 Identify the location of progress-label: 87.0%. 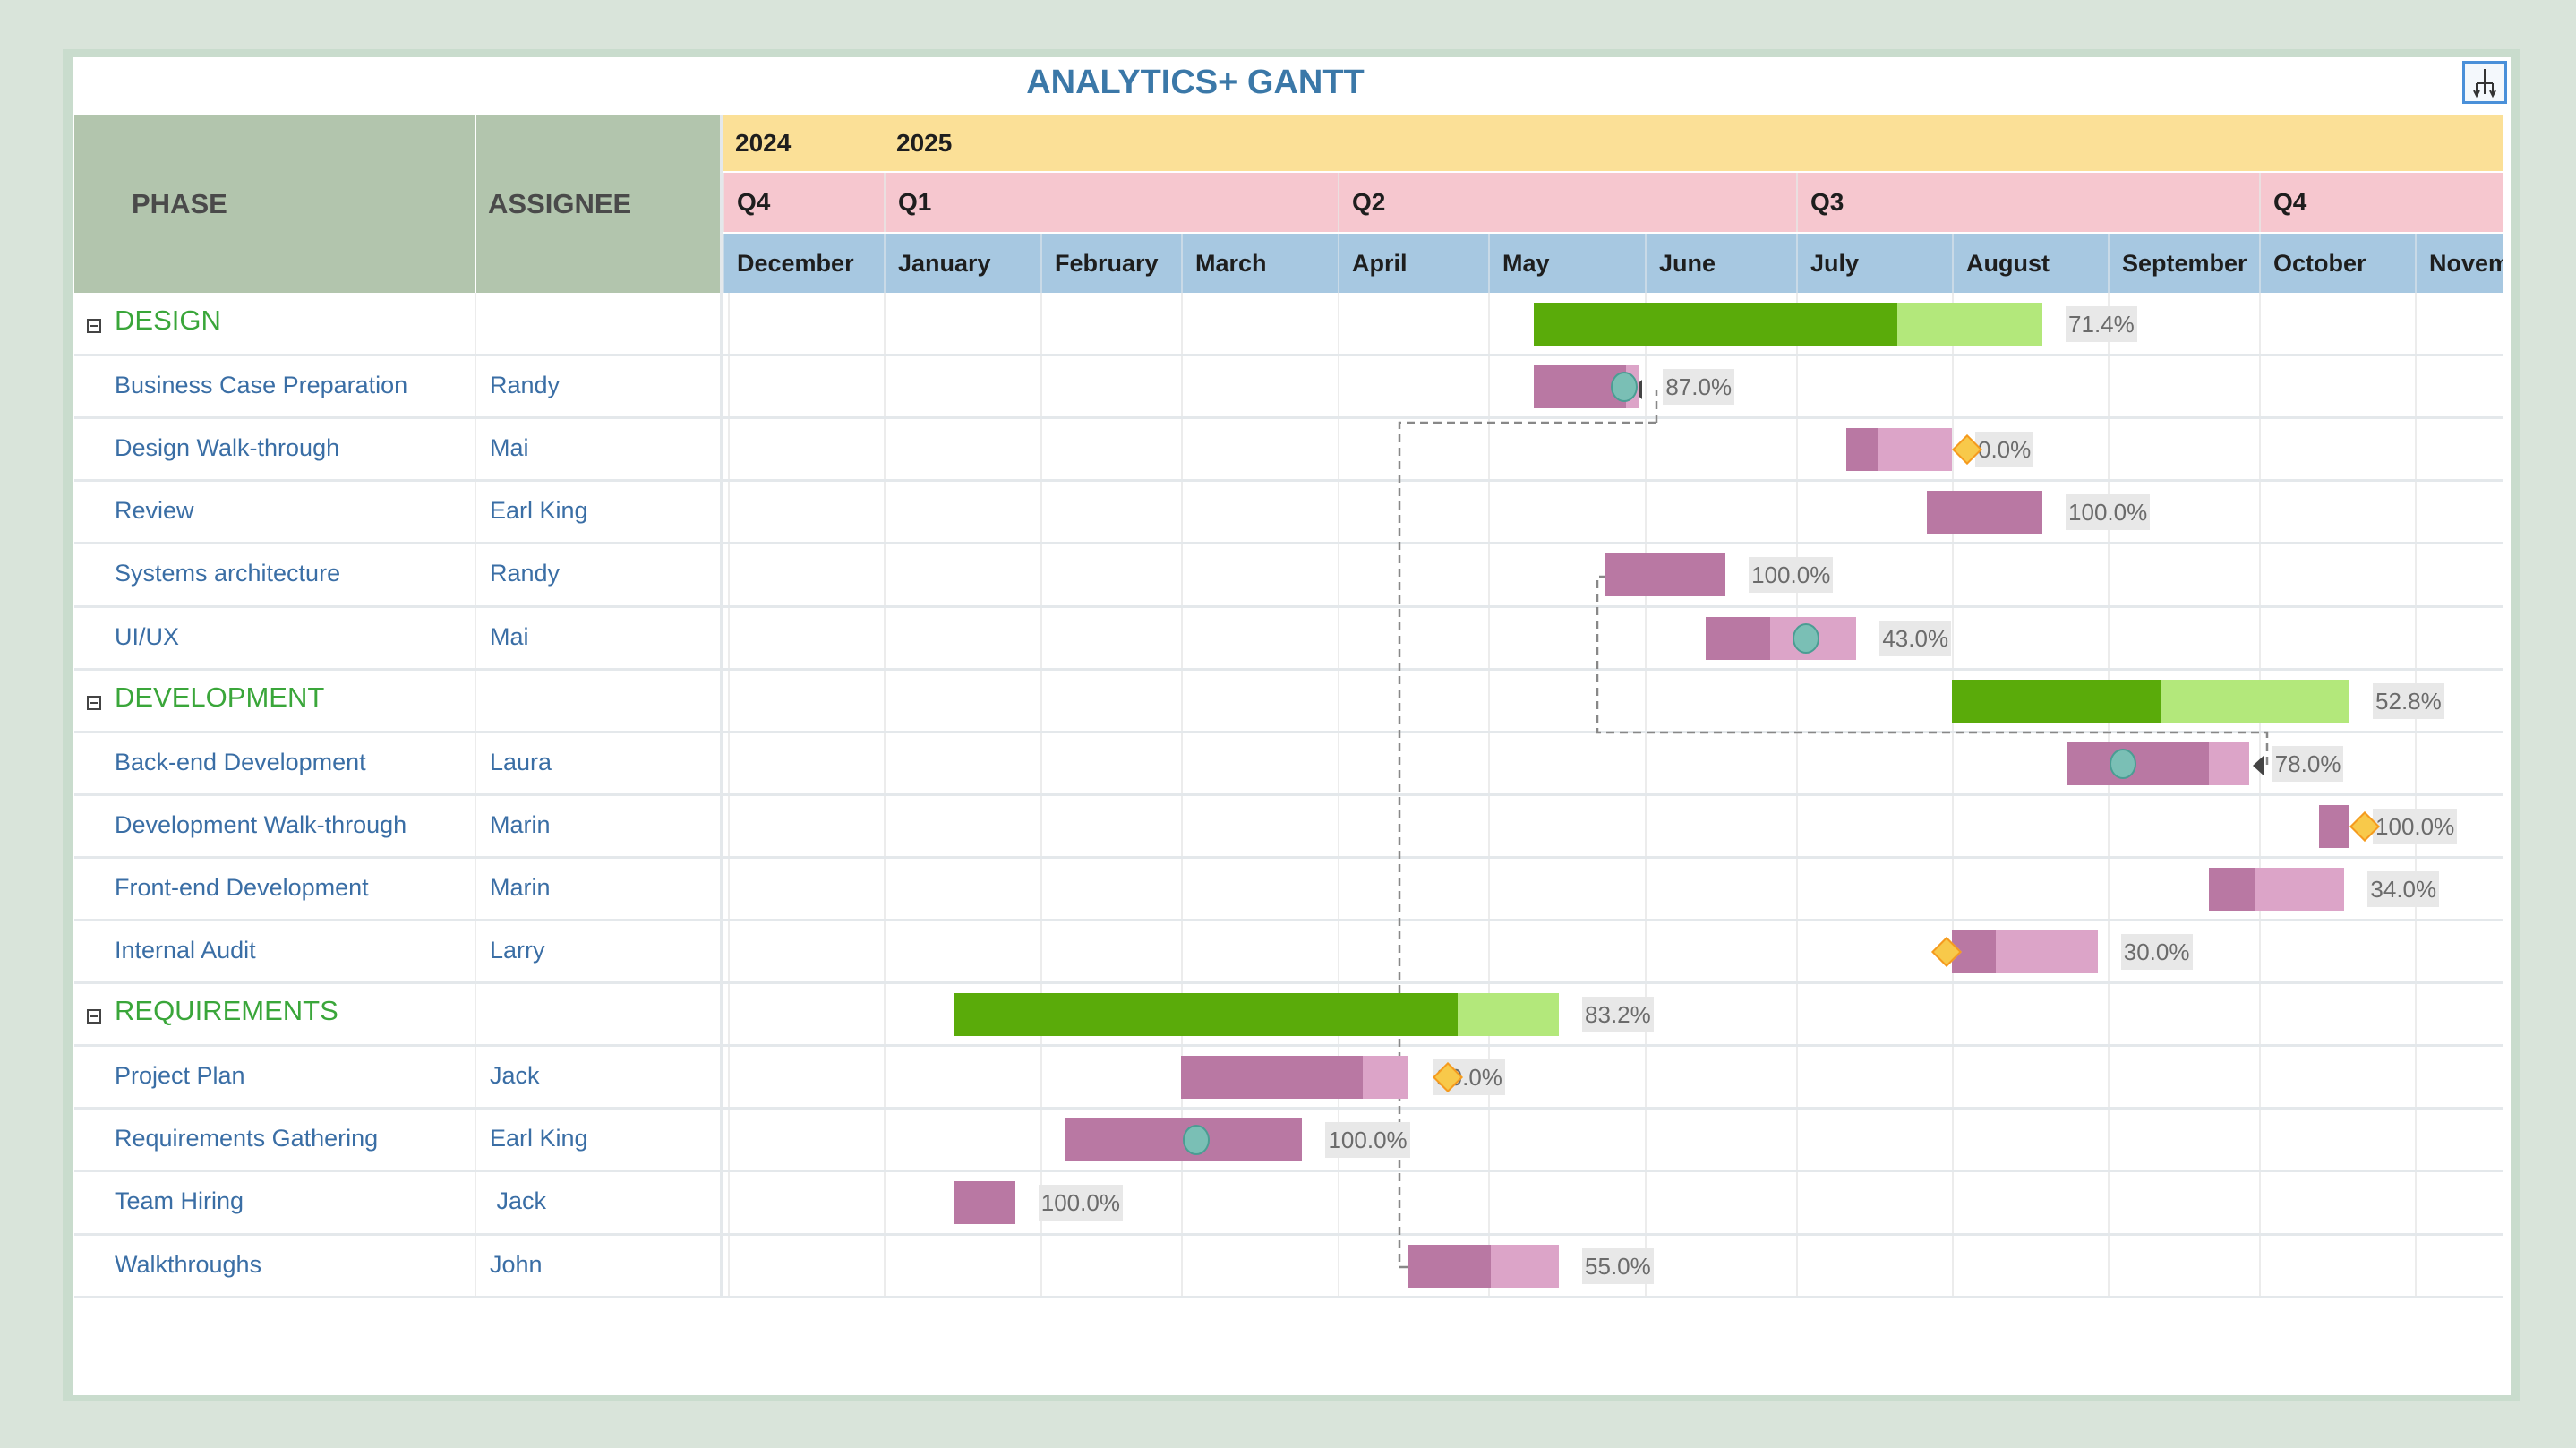
(1699, 387).